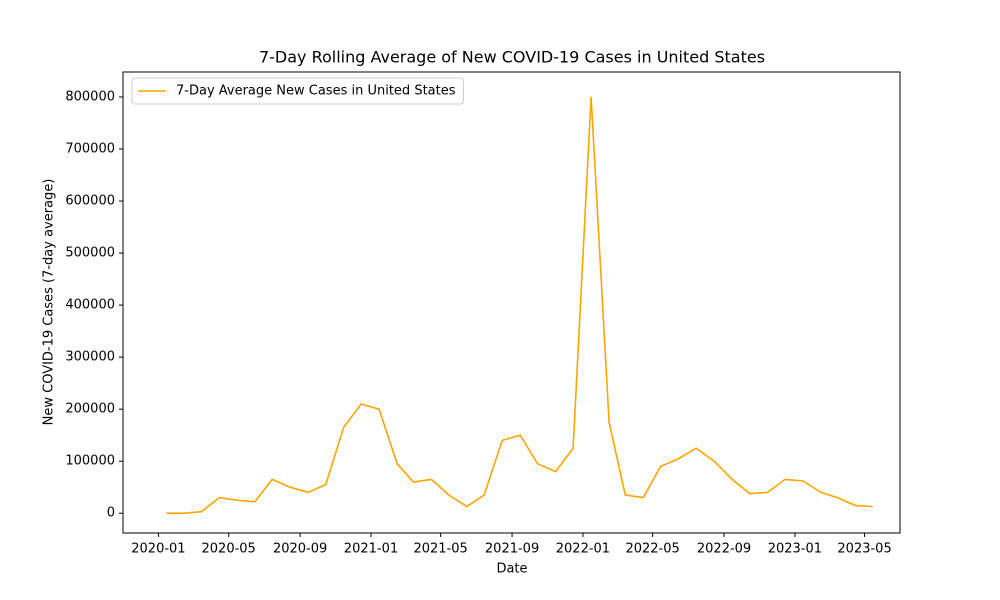 Image resolution: width=1000 pixels, height=600 pixels. Describe the element at coordinates (90, 461) in the screenshot. I see `y-tick-label: 100000` at that location.